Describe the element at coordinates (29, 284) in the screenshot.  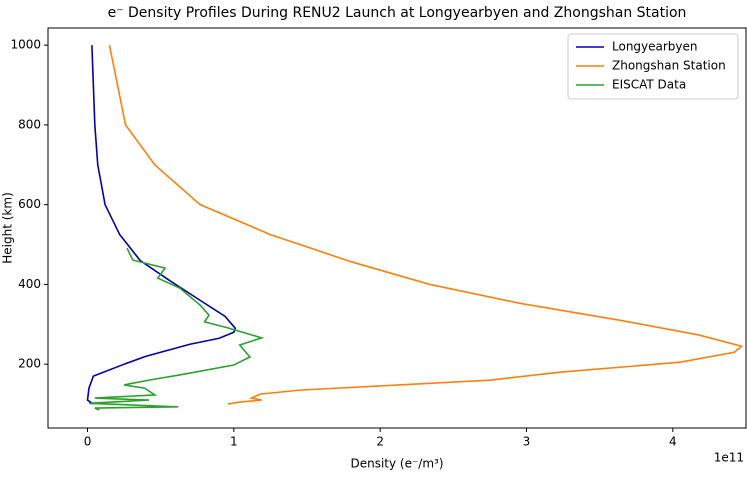
I see `y-tick-label: 400` at that location.